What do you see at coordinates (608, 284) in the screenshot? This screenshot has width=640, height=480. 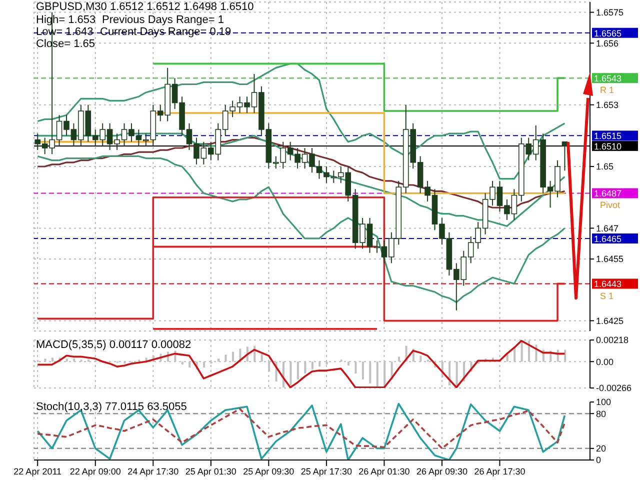 I see `ref-line-label: 1.6443` at bounding box center [608, 284].